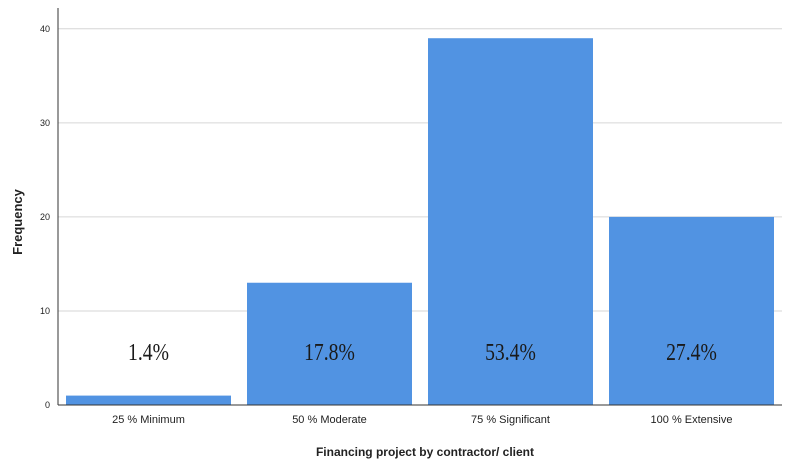  I want to click on x-axis-label: Financing project by contractor/ client, so click(425, 452).